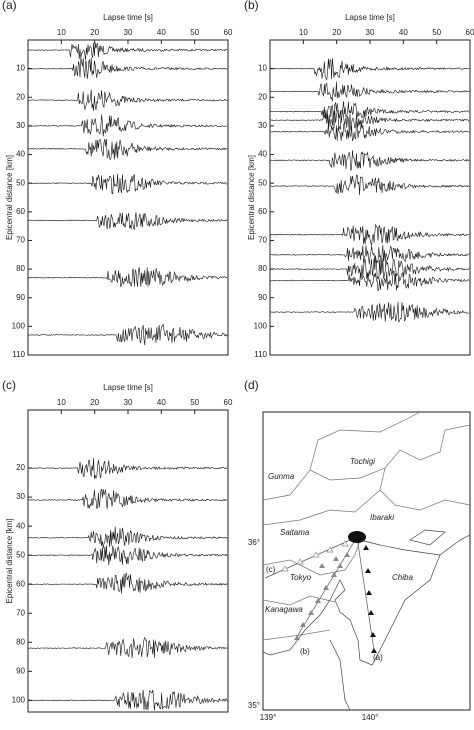 The height and width of the screenshot is (730, 474). Describe the element at coordinates (254, 705) in the screenshot. I see `lat-label: 35°` at that location.